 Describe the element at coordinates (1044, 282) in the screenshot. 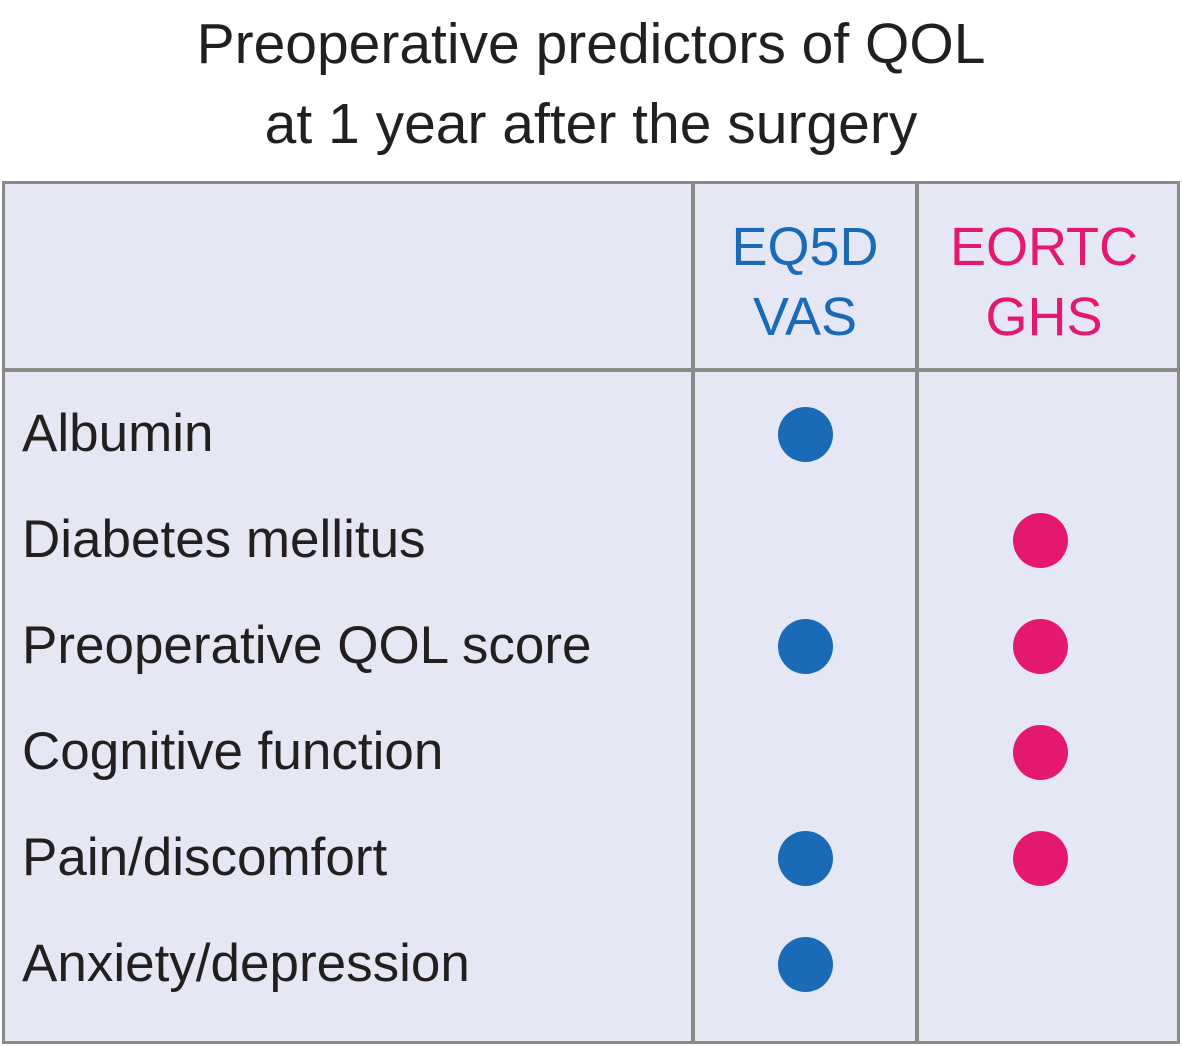

I see `column-header-eortc-ghs: EORTC GHS` at that location.